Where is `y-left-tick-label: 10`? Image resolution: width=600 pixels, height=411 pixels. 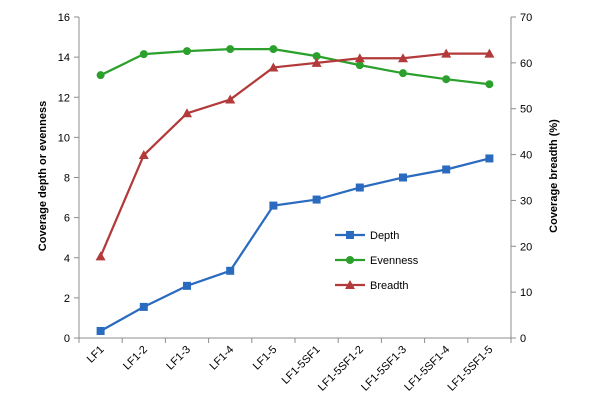 y-left-tick-label: 10 is located at coordinates (64, 138).